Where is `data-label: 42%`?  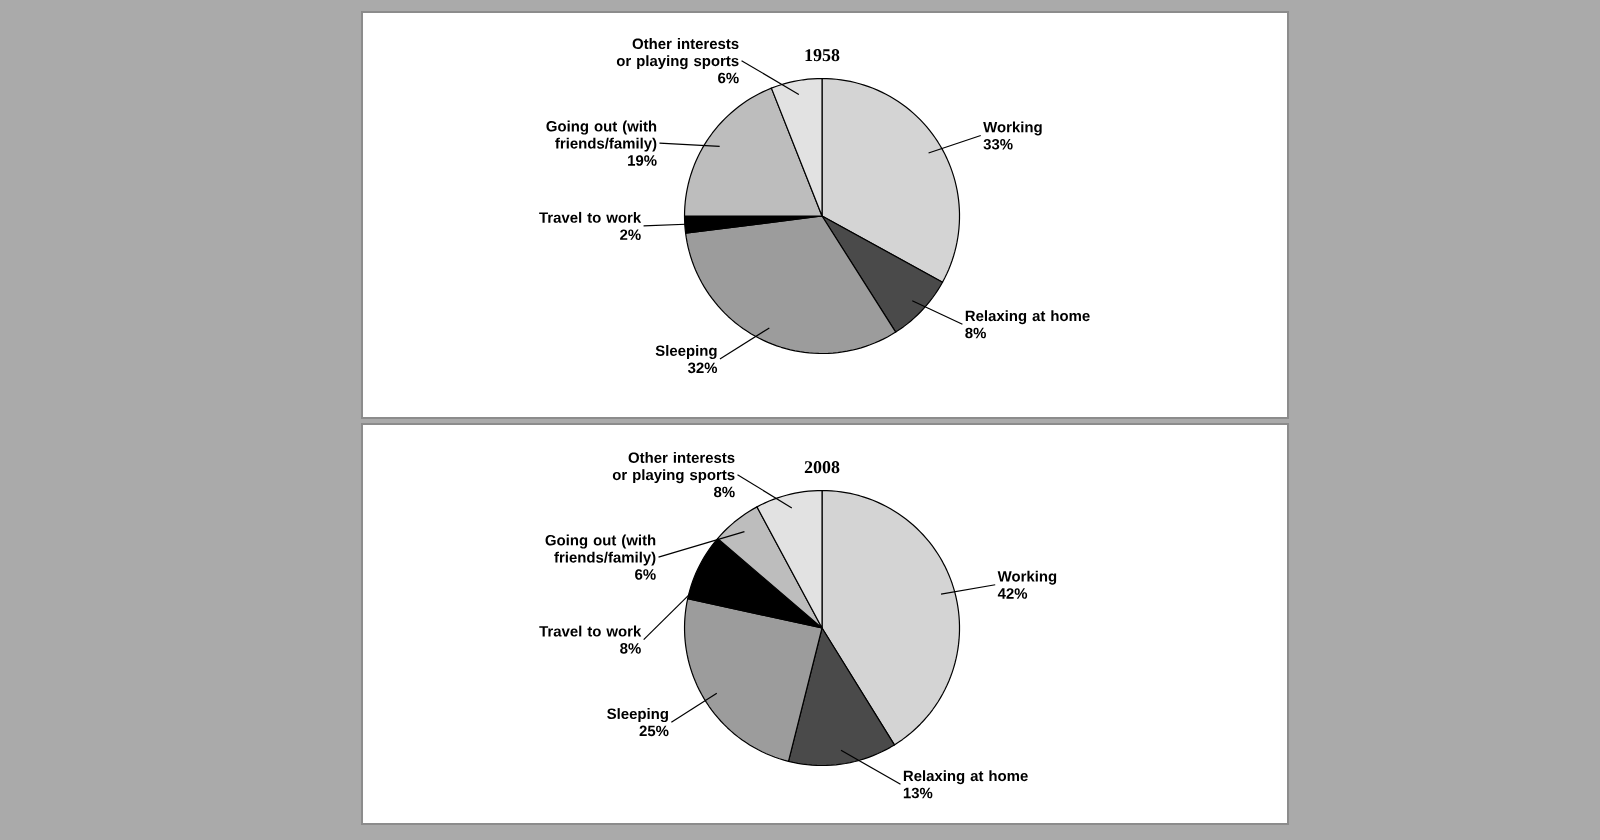
data-label: 42% is located at coordinates (1012, 593).